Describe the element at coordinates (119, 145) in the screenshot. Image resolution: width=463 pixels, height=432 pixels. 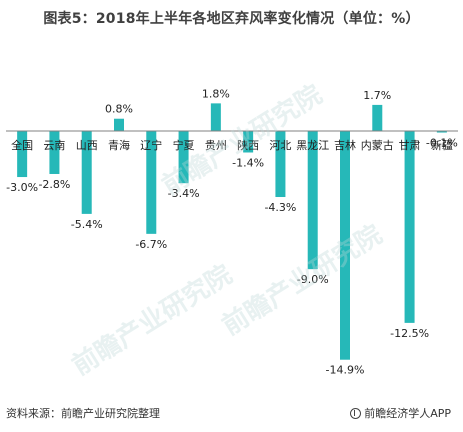
I see `category-label: 青海` at that location.